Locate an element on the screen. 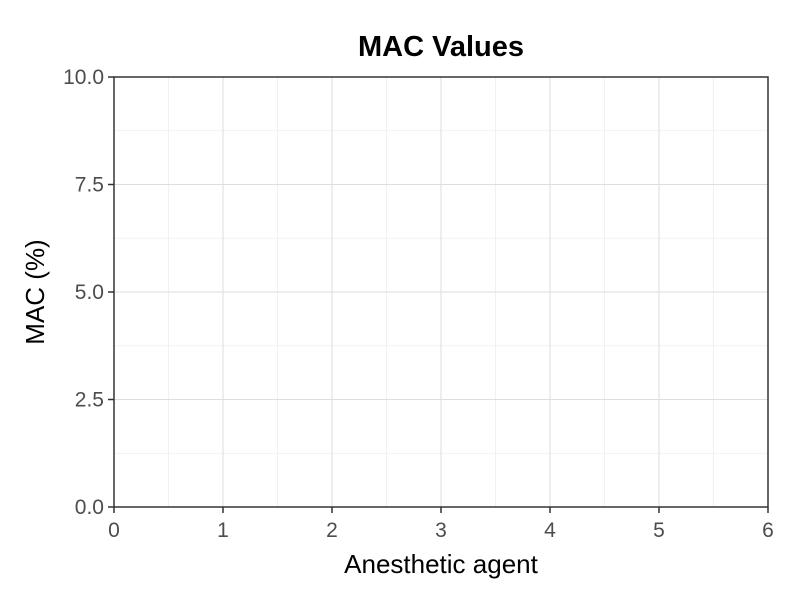 The height and width of the screenshot is (600, 800). x-tick-label: 2 is located at coordinates (332, 530).